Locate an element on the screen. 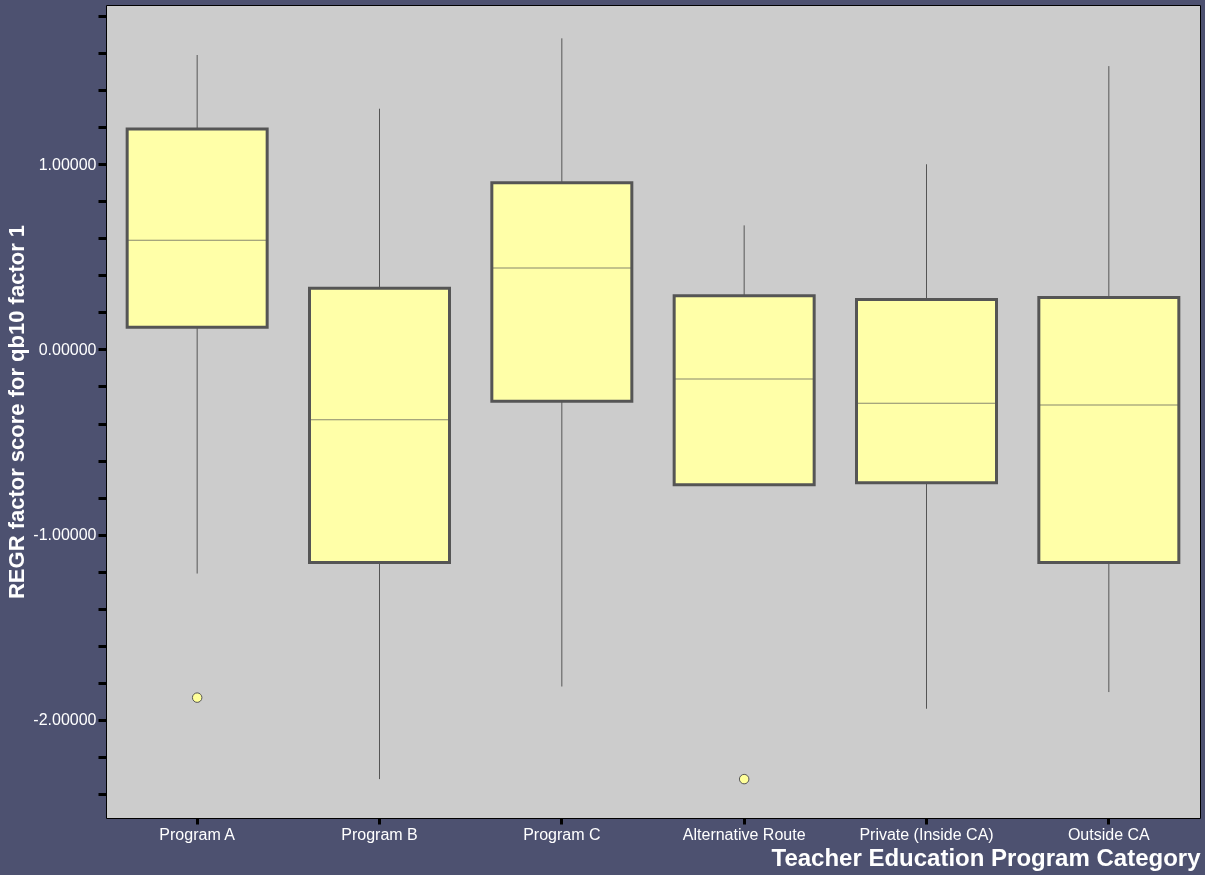 This screenshot has width=1205, height=875. y-tick-label: 0.00000 is located at coordinates (67, 349).